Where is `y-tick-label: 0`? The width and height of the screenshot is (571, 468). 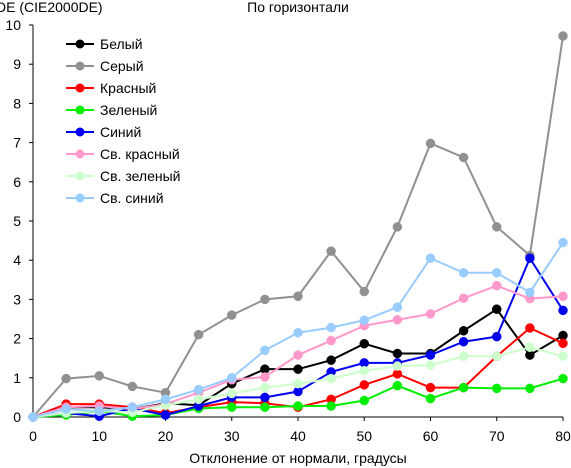 y-tick-label: 0 is located at coordinates (17, 417).